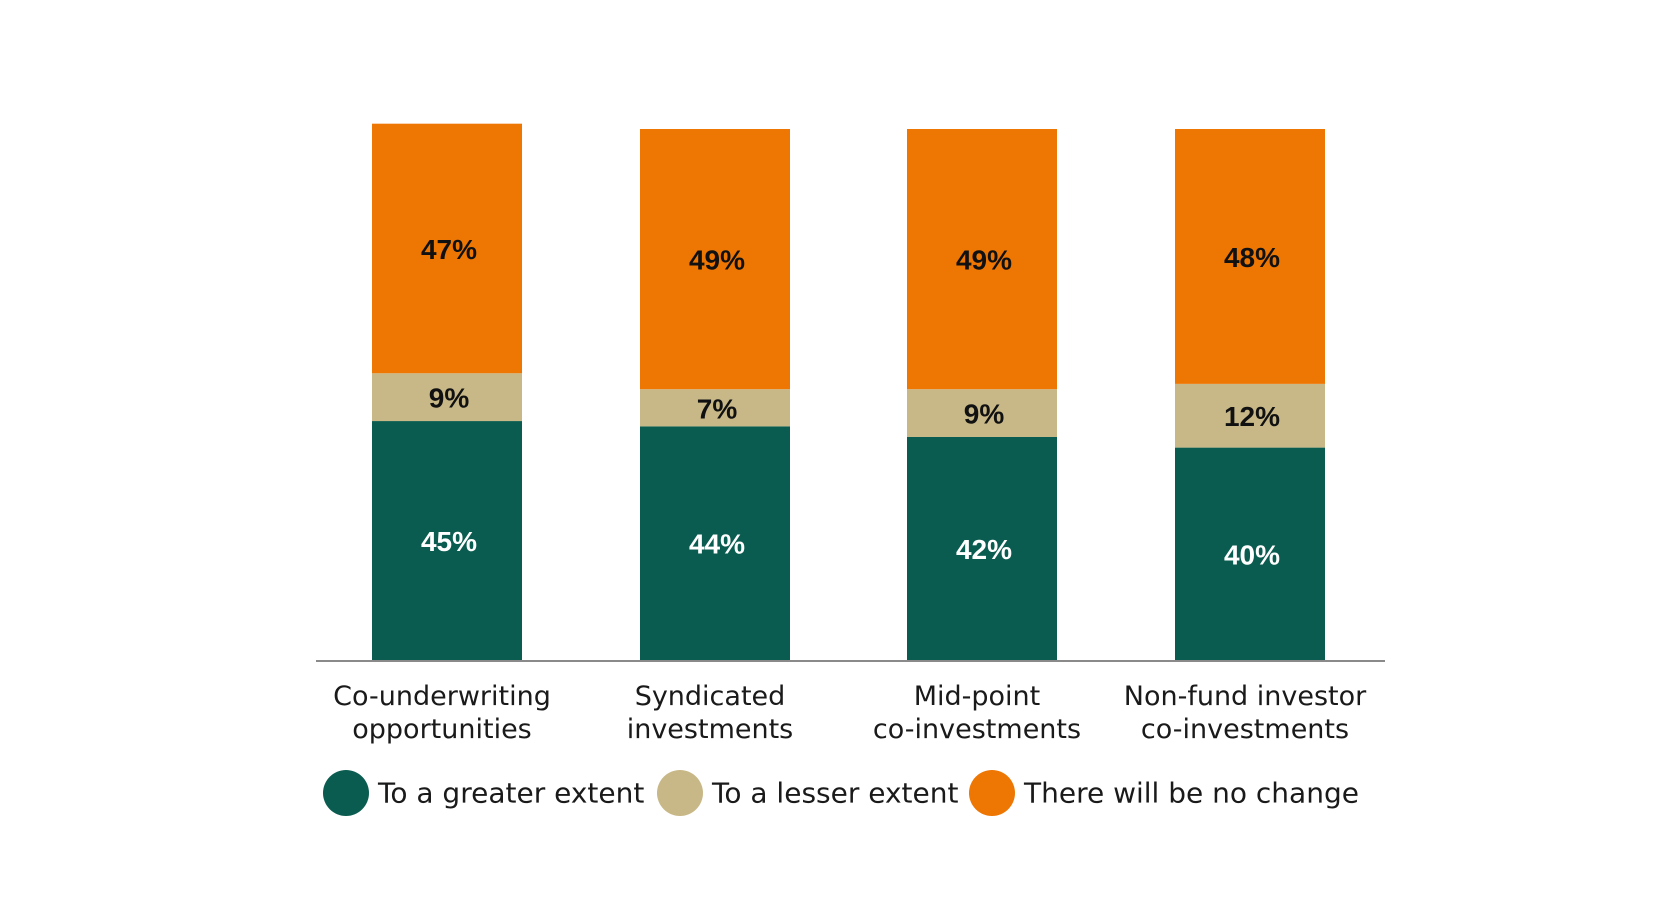 The width and height of the screenshot is (1678, 900). I want to click on data-label-1-cat-4: 40%, so click(1252, 554).